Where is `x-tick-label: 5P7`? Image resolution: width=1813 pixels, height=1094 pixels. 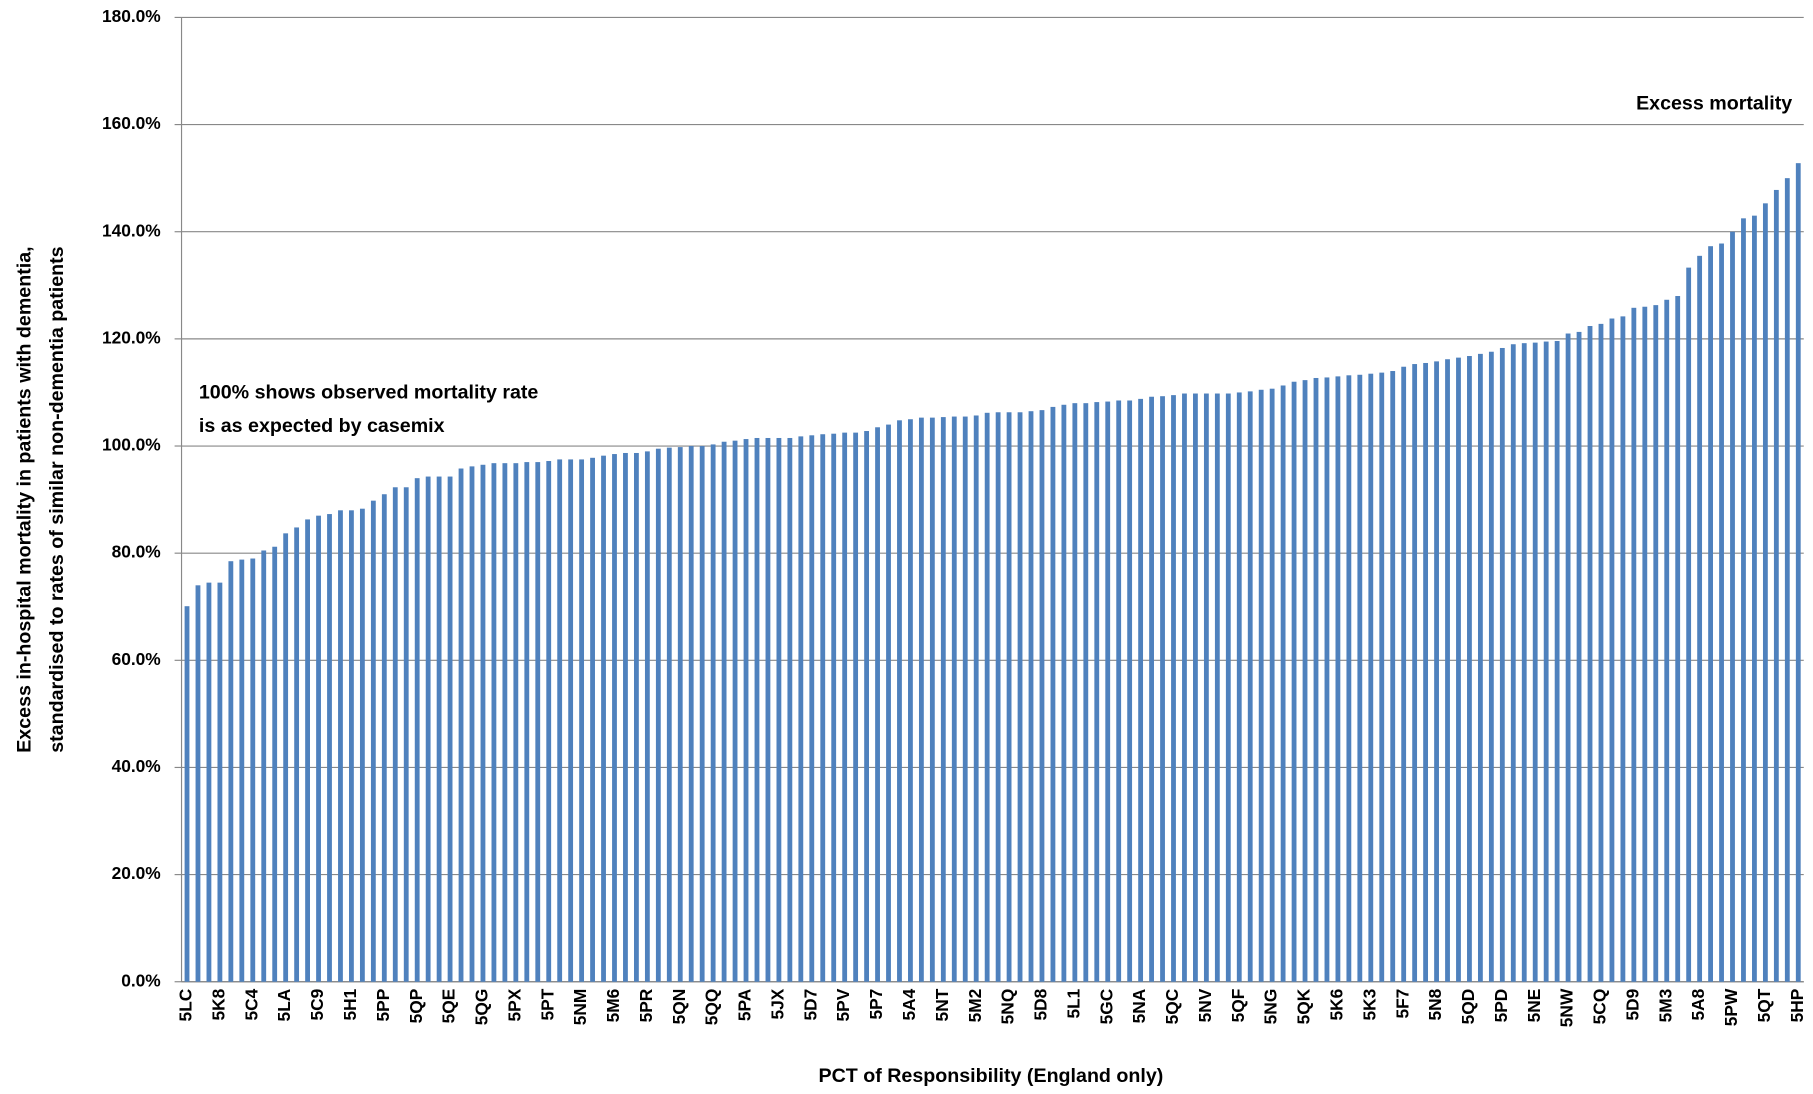
x-tick-label: 5P7 is located at coordinates (876, 1004).